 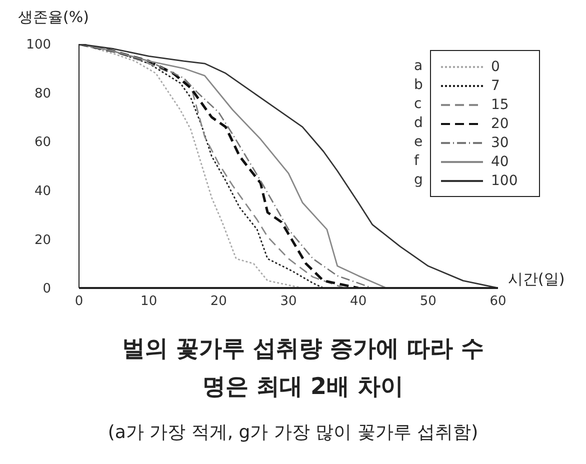 What do you see at coordinates (498, 302) in the screenshot?
I see `x-tick-label: 60` at bounding box center [498, 302].